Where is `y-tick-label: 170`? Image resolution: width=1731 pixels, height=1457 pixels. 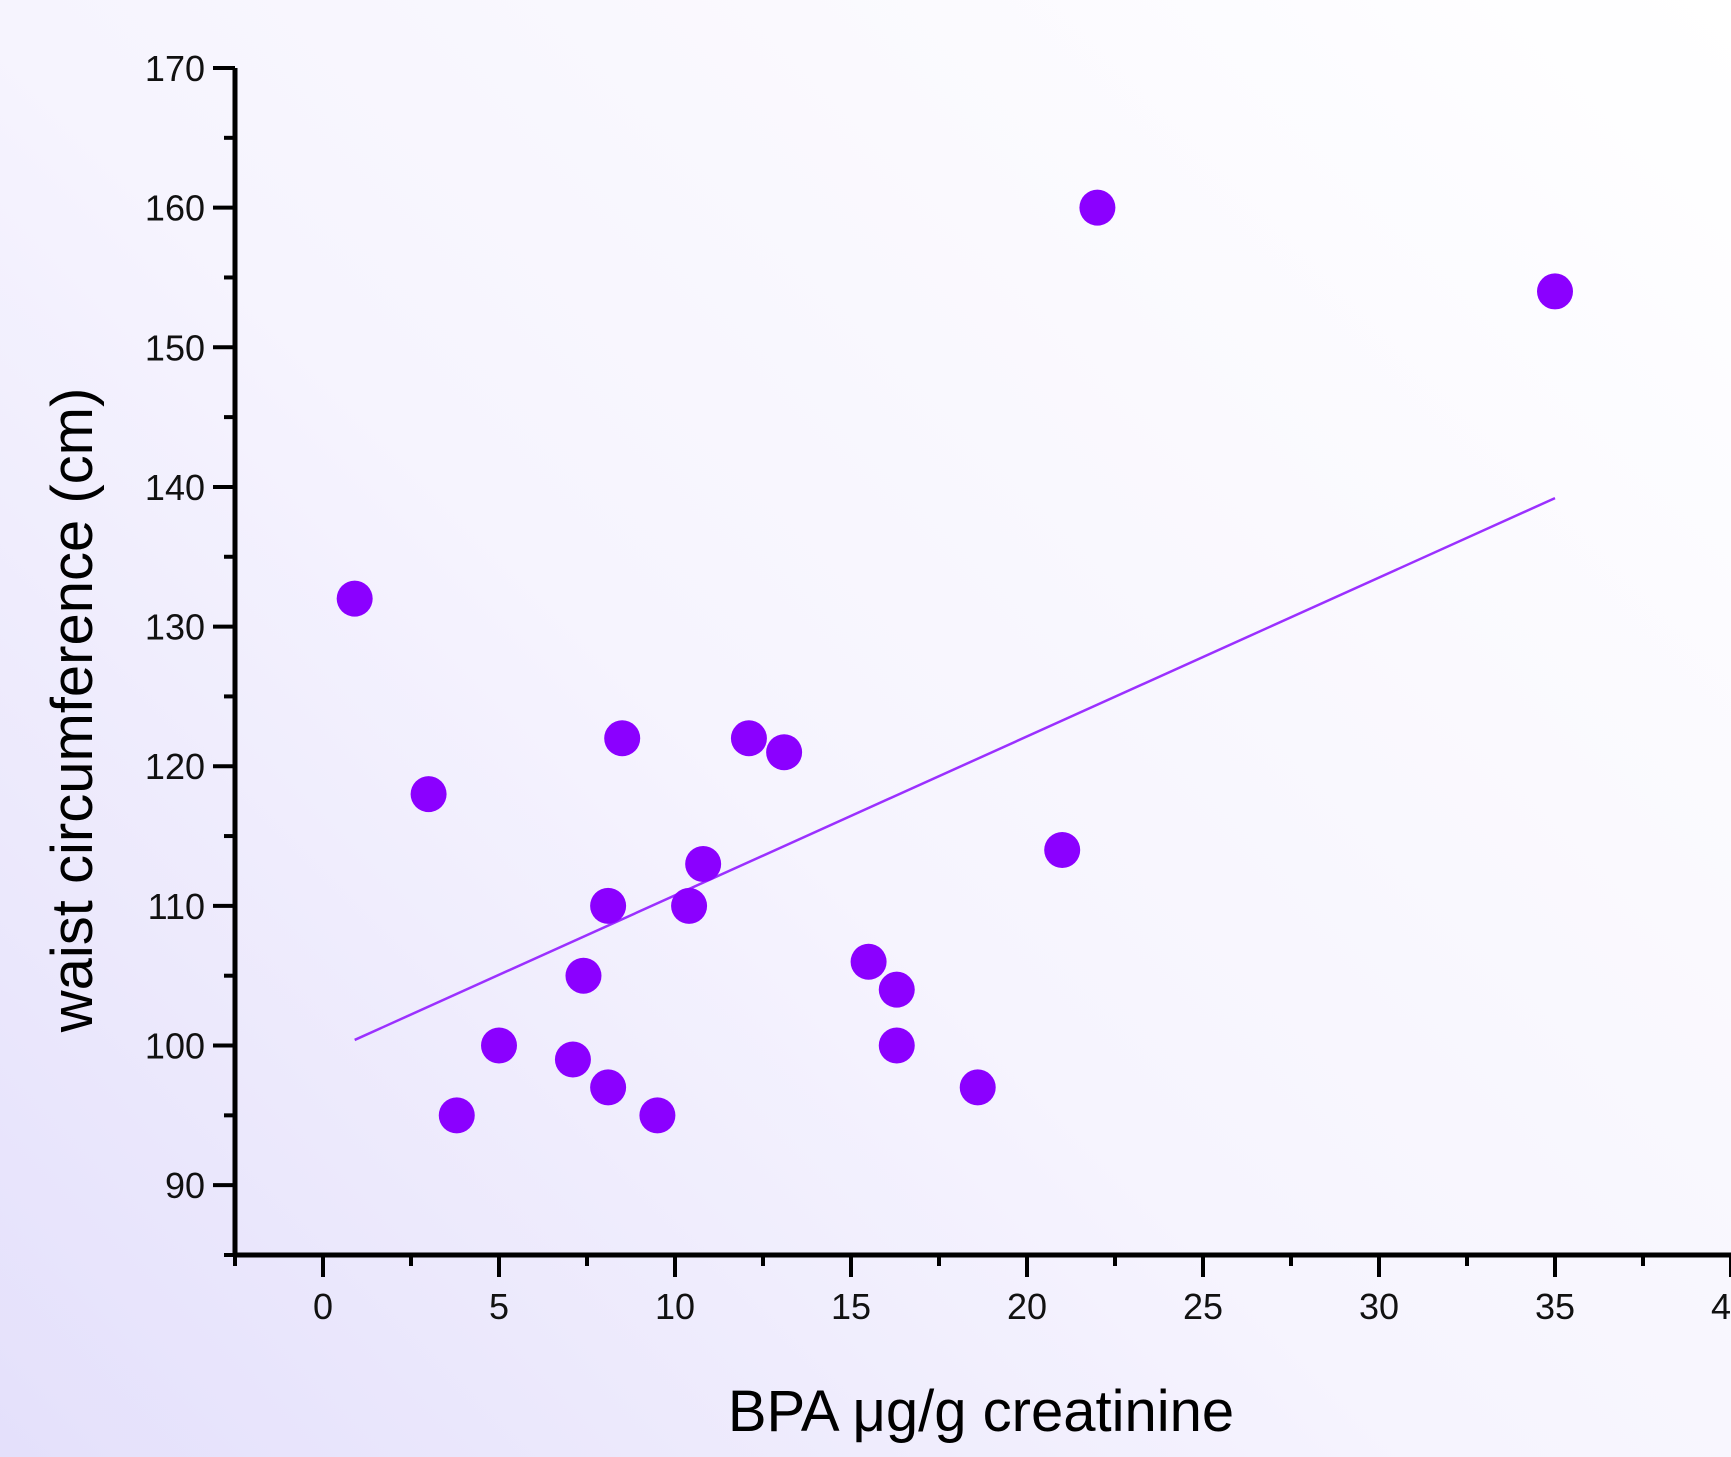 y-tick-label: 170 is located at coordinates (175, 68).